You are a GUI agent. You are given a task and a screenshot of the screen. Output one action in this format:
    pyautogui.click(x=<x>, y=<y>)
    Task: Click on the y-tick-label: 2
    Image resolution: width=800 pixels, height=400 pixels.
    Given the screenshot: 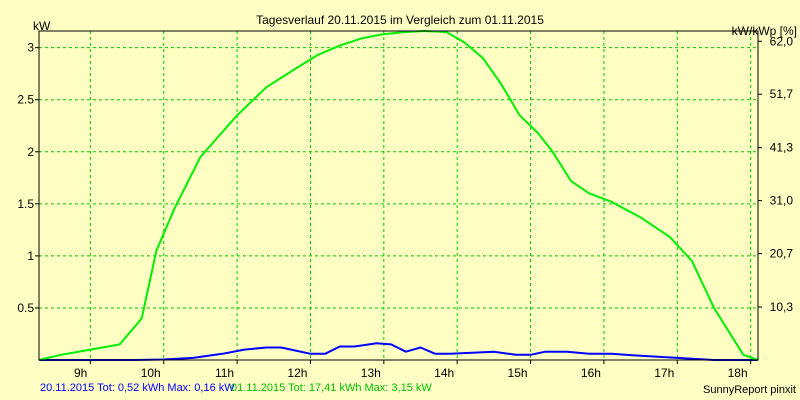 What is the action you would take?
    pyautogui.click(x=30, y=152)
    